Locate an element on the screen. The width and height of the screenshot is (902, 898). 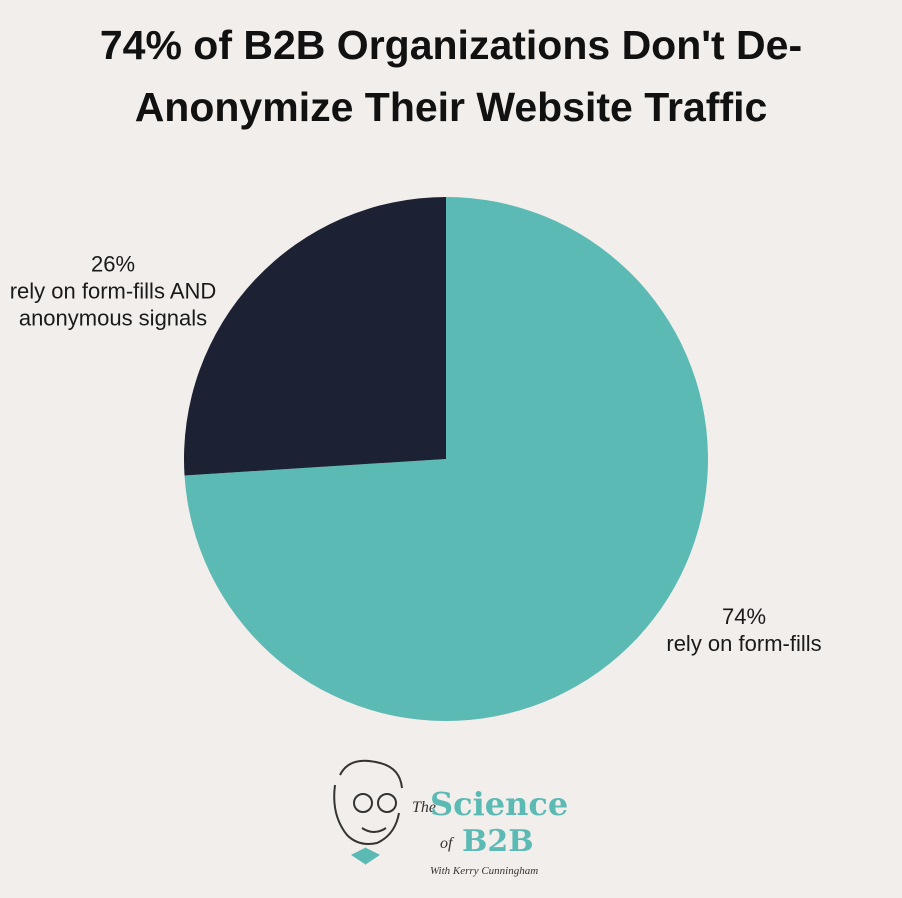
slice-label: 74% rely on form-fills is located at coordinates (744, 630).